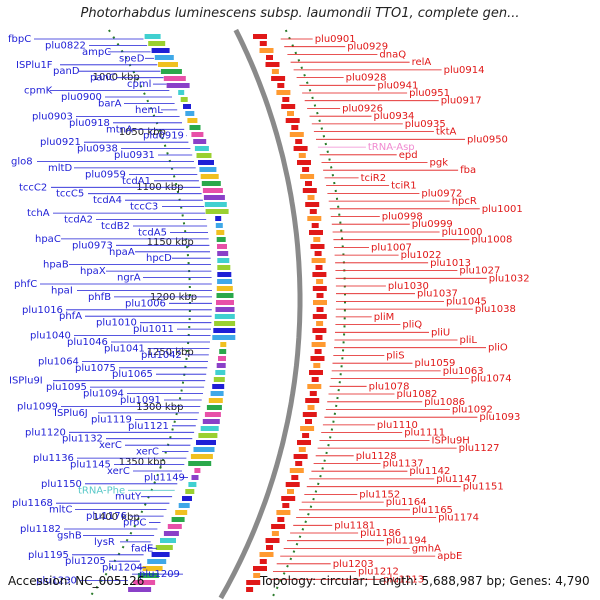 The height and width of the screenshot is (600, 600). Describe the element at coordinates (128, 497) in the screenshot. I see `left-gene-label: mutY` at that location.